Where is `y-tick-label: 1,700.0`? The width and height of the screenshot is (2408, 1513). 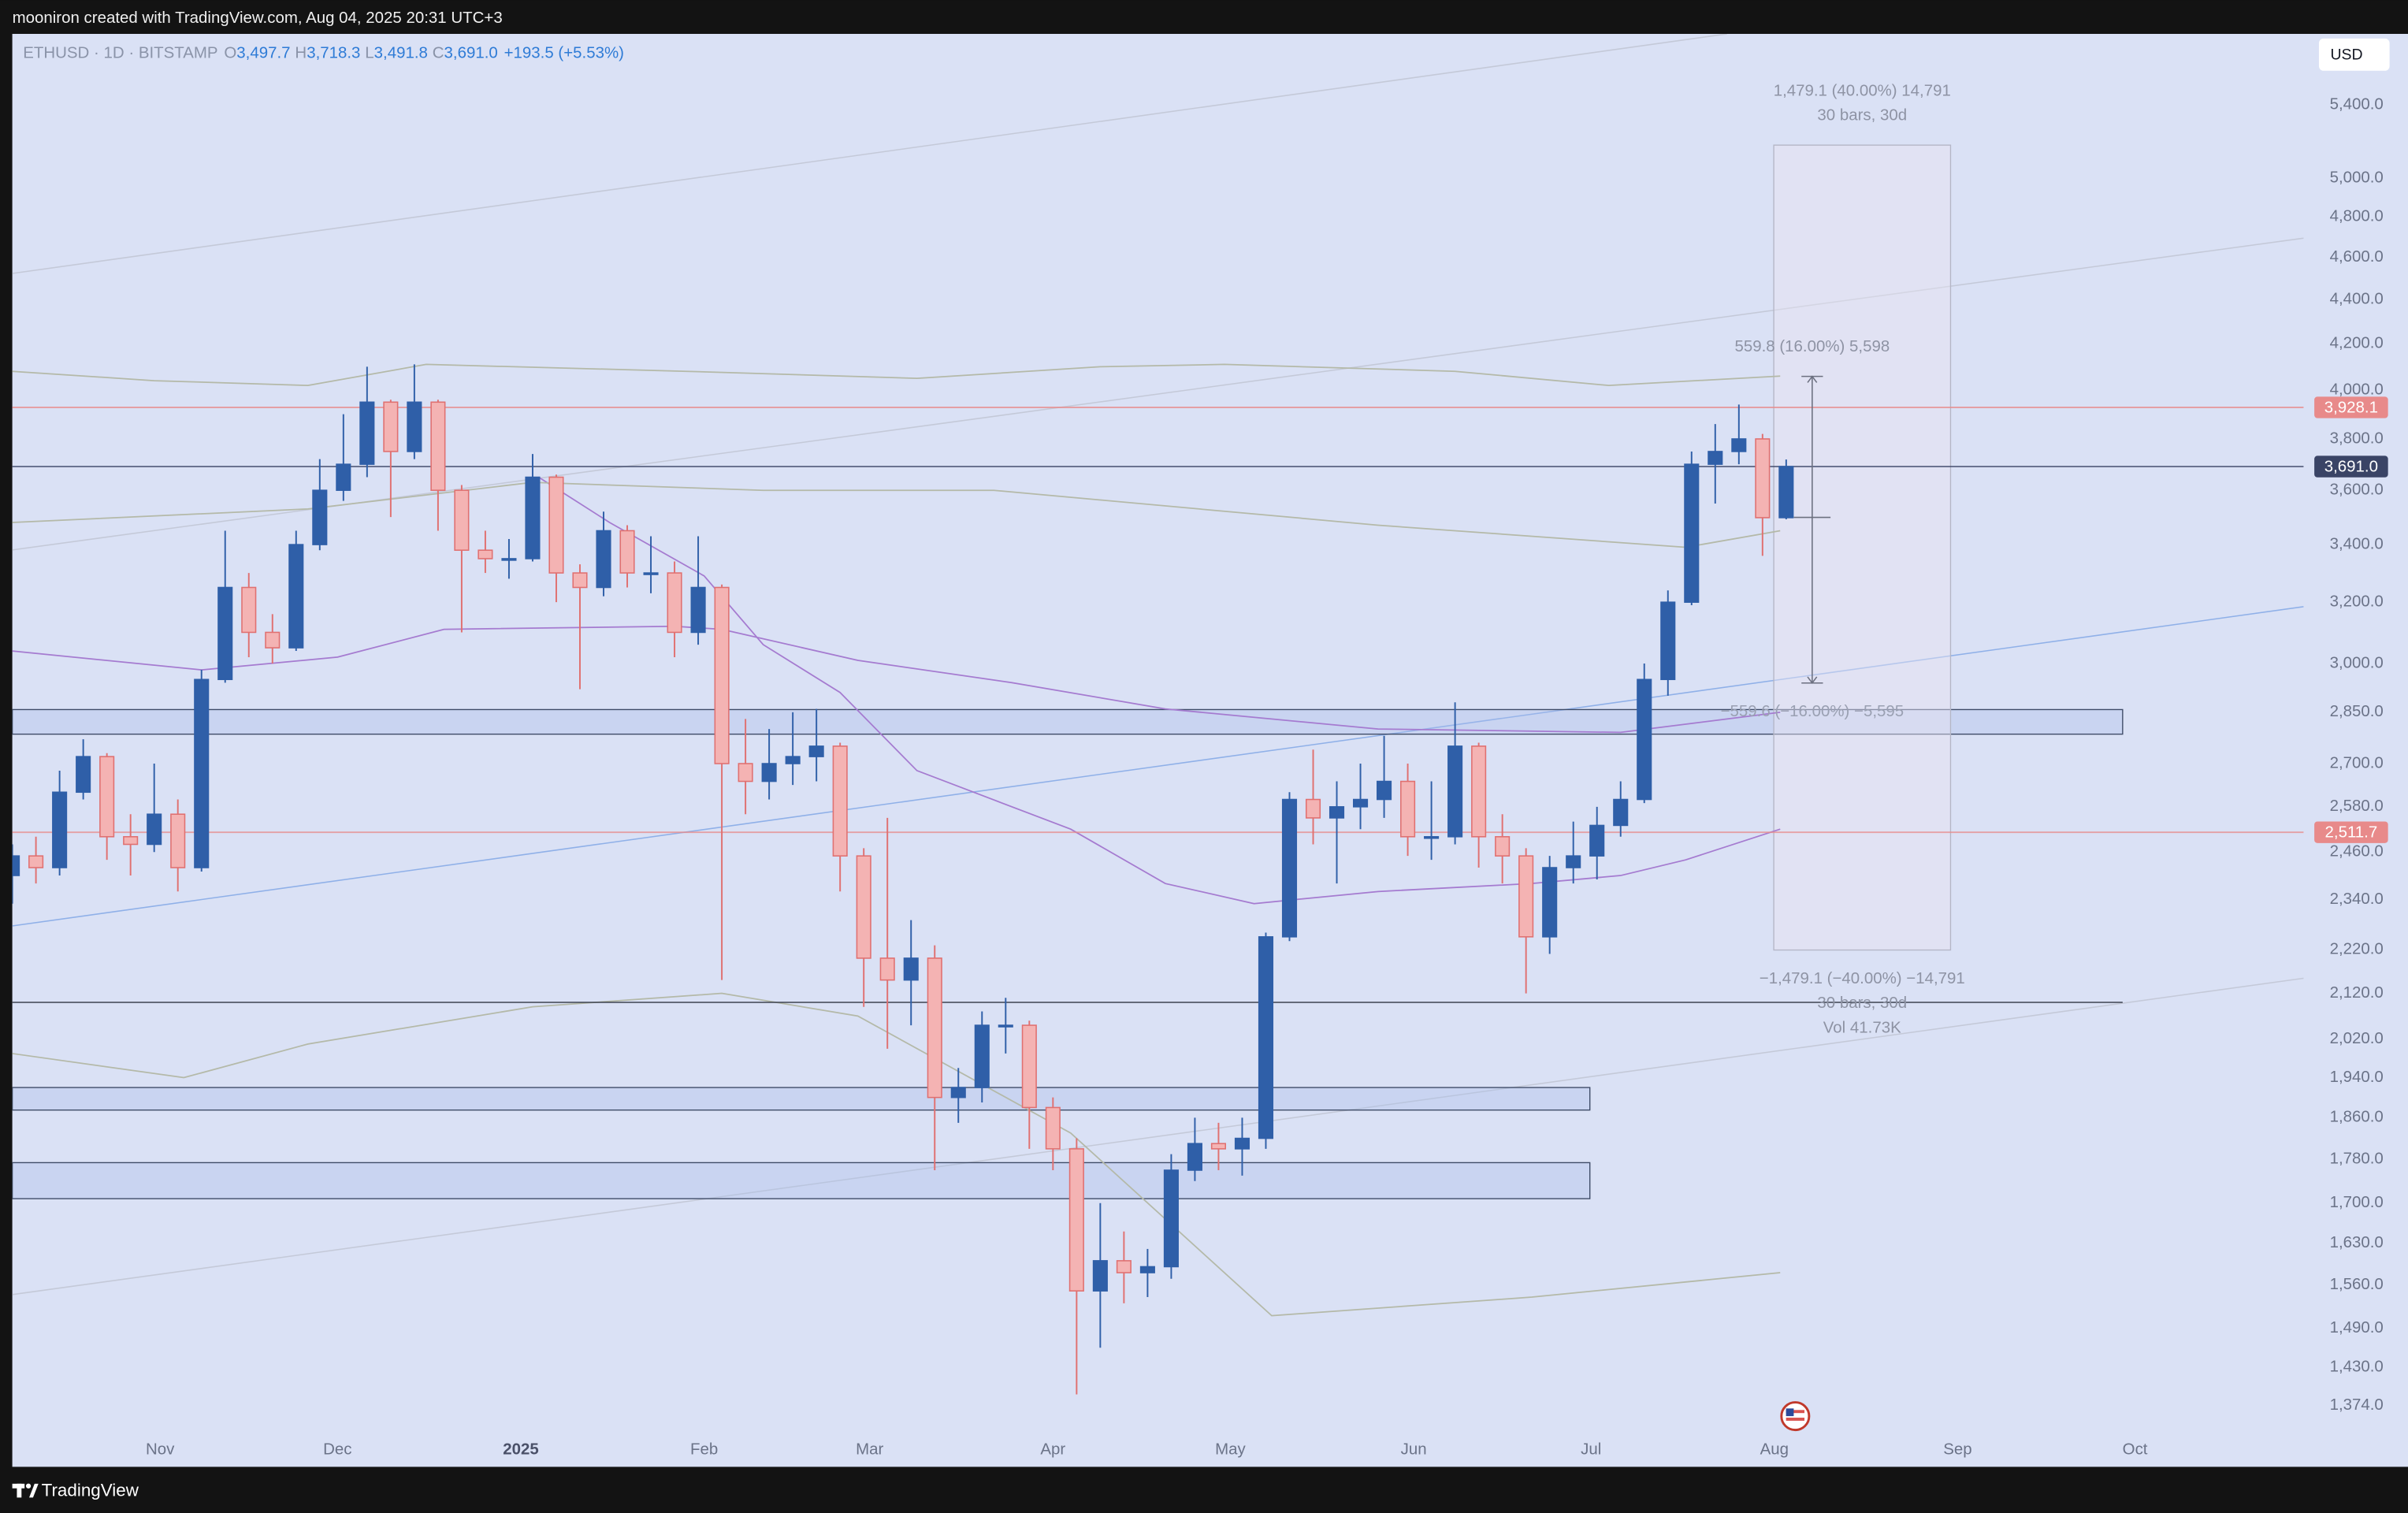
y-tick-label: 1,700.0 is located at coordinates (2357, 1202).